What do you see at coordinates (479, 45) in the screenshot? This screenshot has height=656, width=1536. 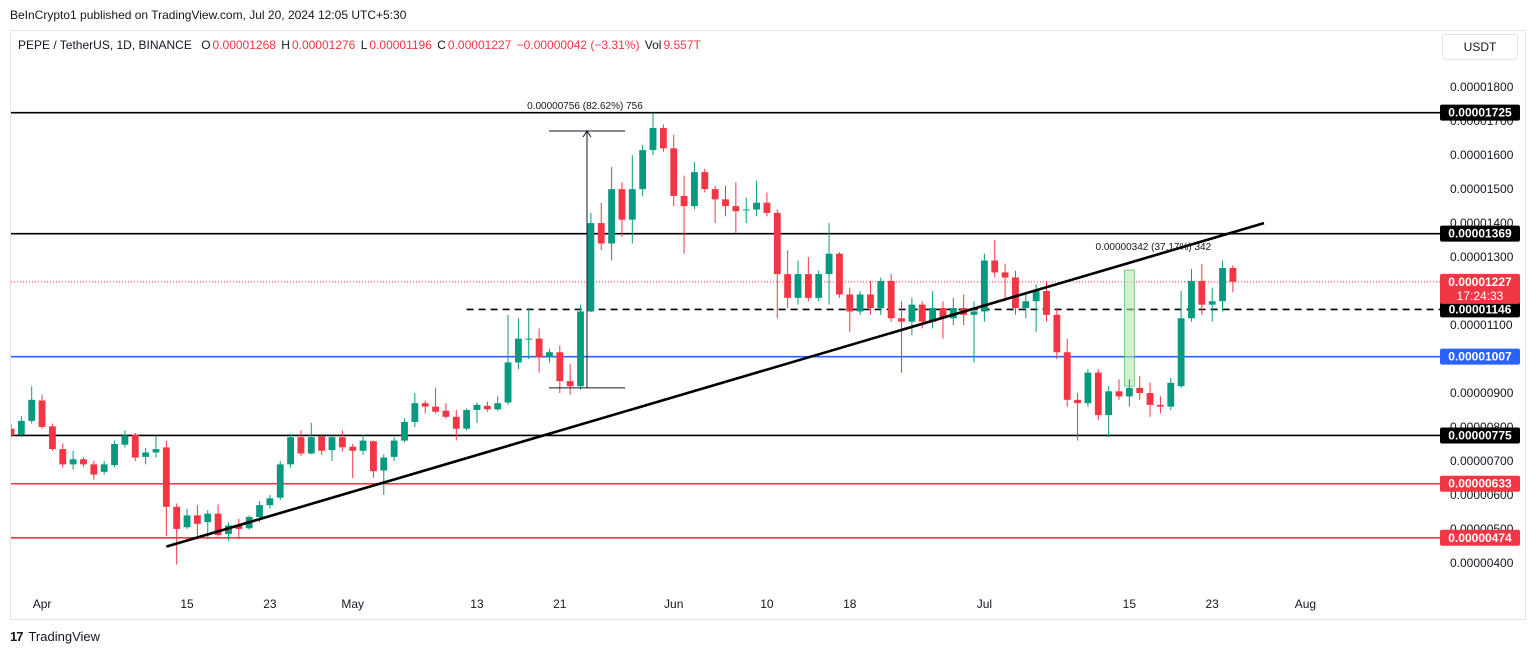 I see `close-value: 0.00001227` at bounding box center [479, 45].